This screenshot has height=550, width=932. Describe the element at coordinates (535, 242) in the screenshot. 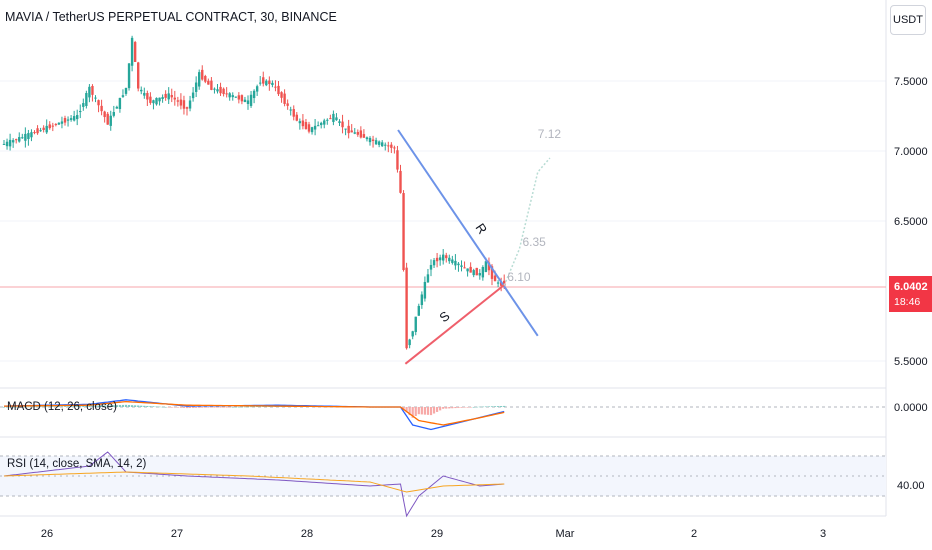

I see `projection-target-label: 6.35` at that location.